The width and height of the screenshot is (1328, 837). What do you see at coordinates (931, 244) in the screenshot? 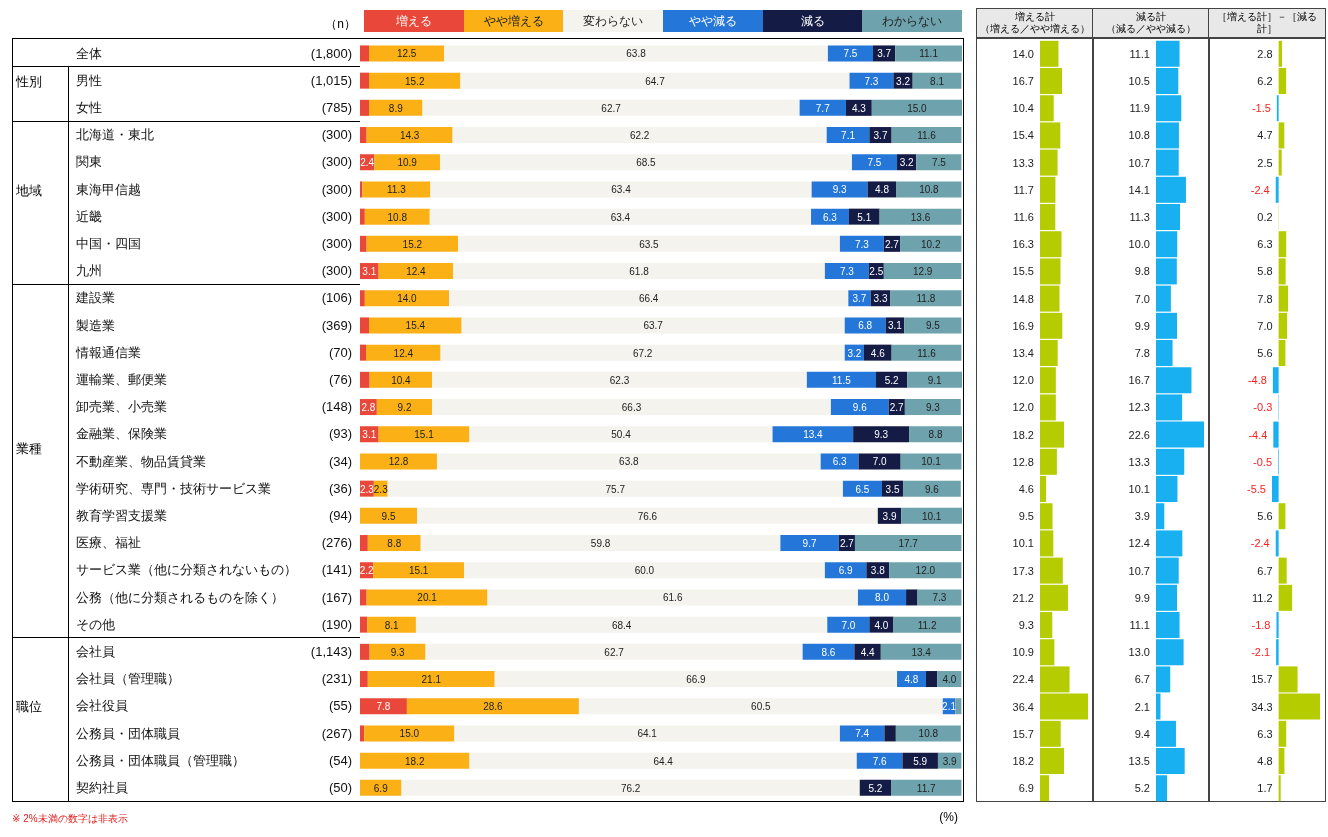
I see `data-label: 10.2` at bounding box center [931, 244].